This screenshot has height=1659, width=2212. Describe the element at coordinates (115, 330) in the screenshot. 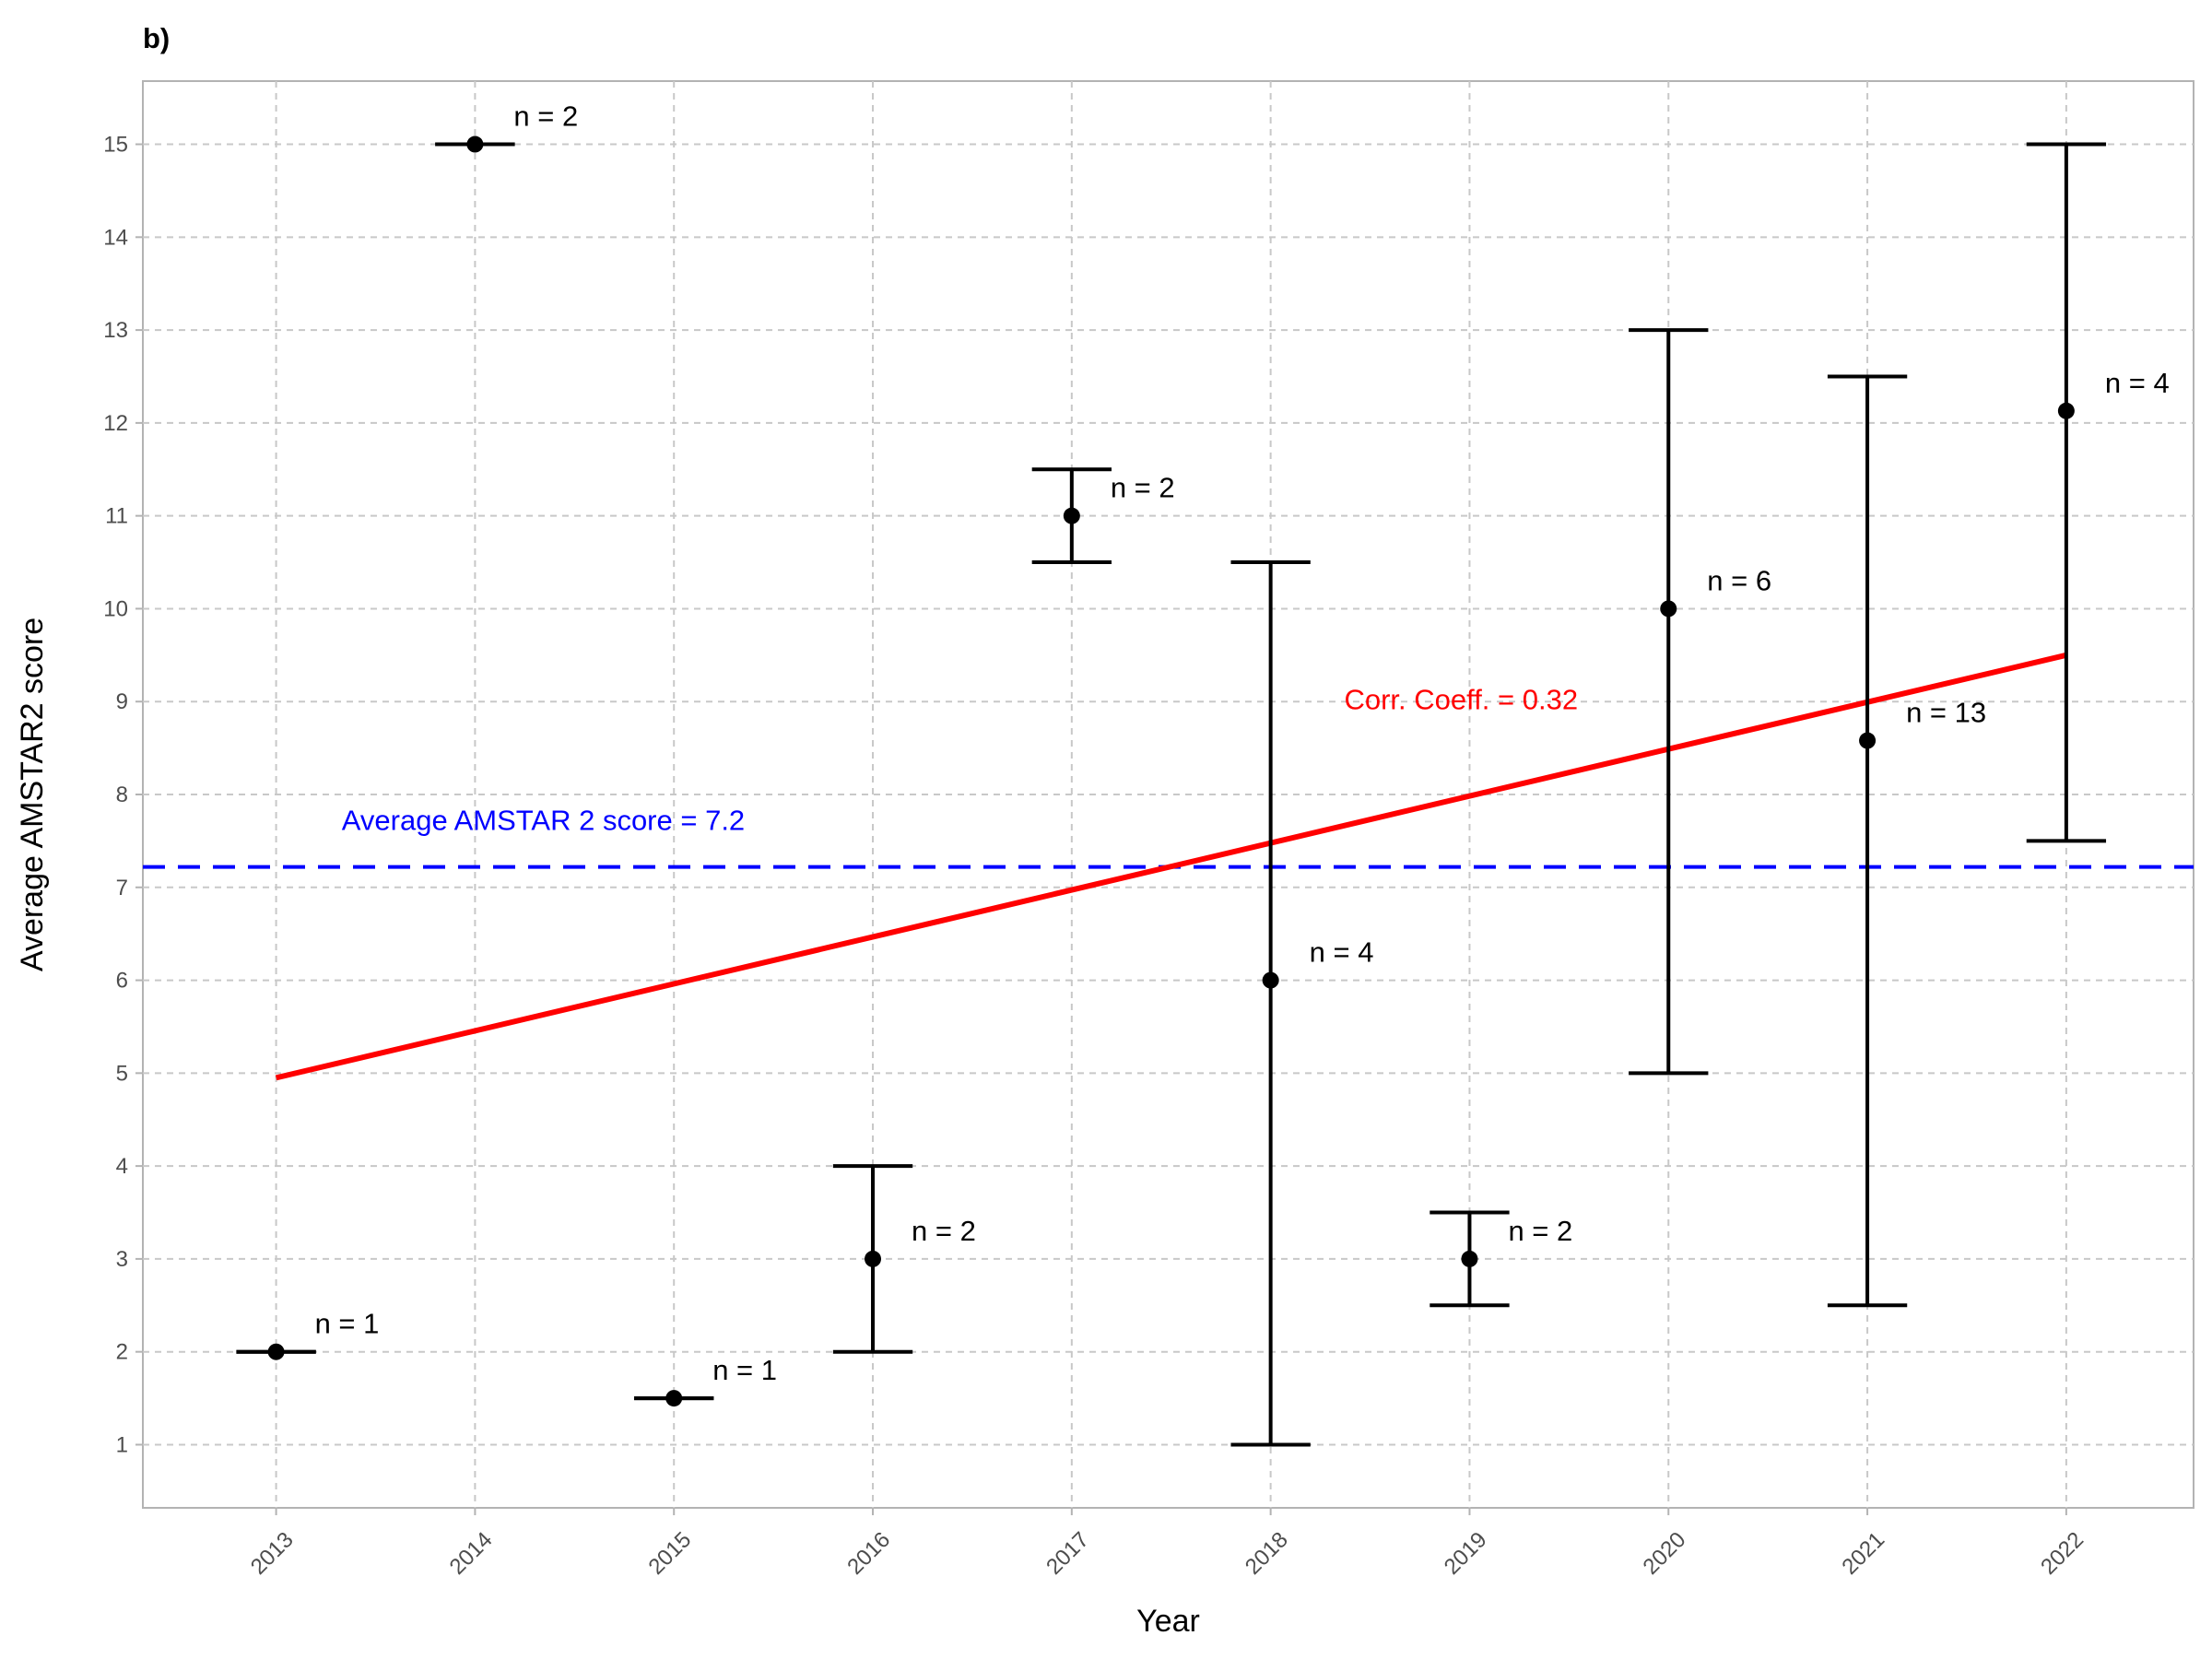

I see `y-tick-label: 13` at that location.